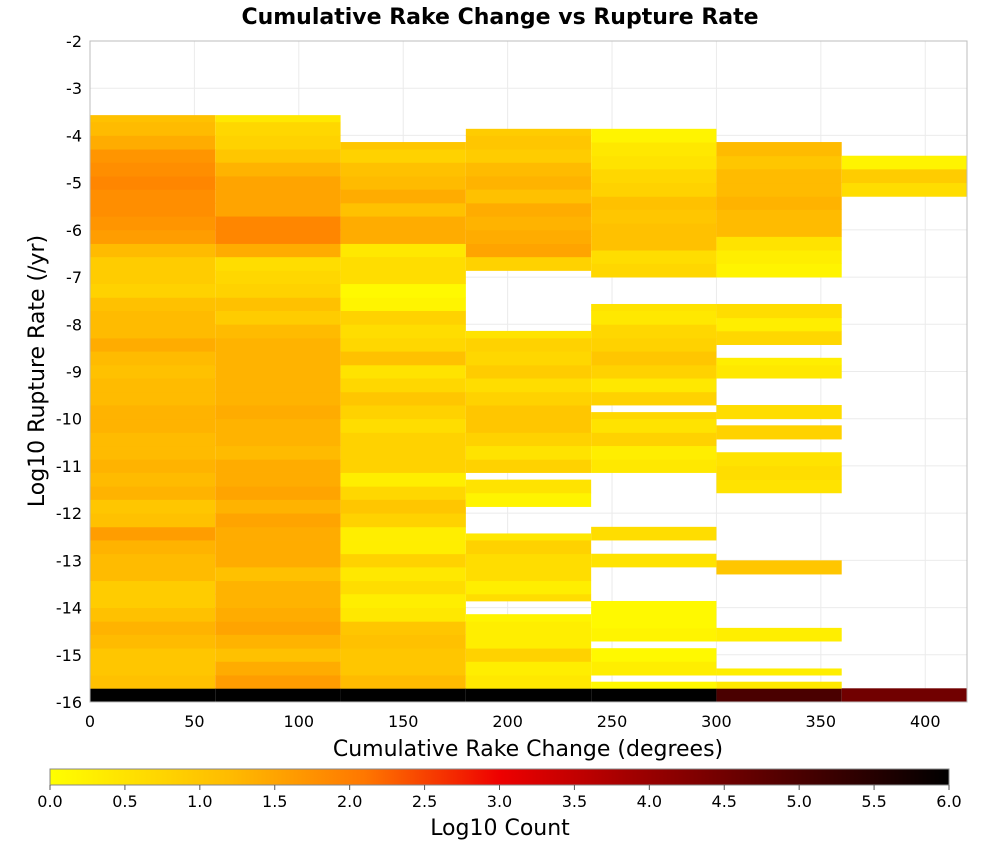 This screenshot has width=1000, height=850. Describe the element at coordinates (194, 721) in the screenshot. I see `x-tick-label: 50` at that location.